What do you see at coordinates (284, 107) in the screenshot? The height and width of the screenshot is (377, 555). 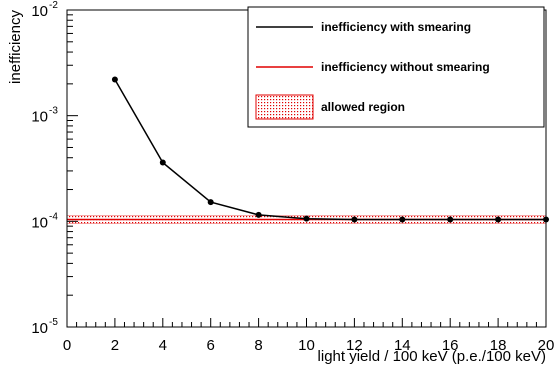 I see `legend-swatch-allowed-region` at bounding box center [284, 107].